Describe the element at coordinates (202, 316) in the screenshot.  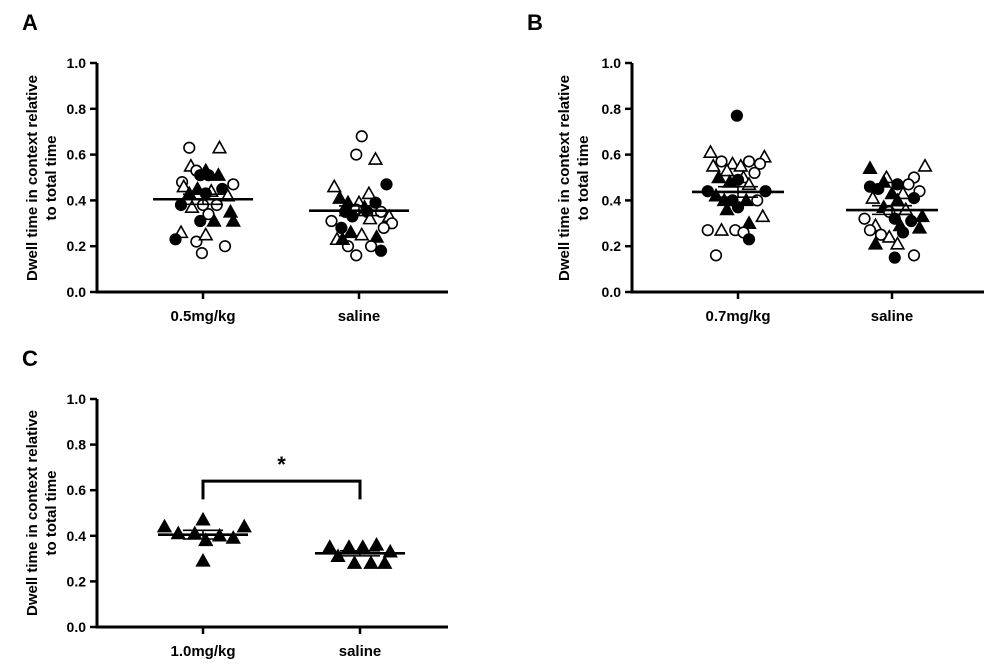
I see `x-category-label: 0.5mg/kg` at that location.